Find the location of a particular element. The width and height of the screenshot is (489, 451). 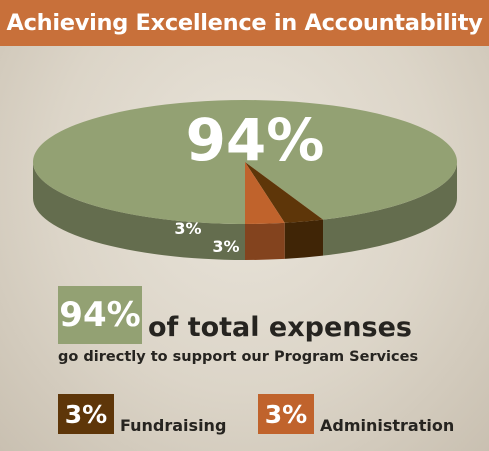

pie-side-program-services is located at coordinates (139, 211).